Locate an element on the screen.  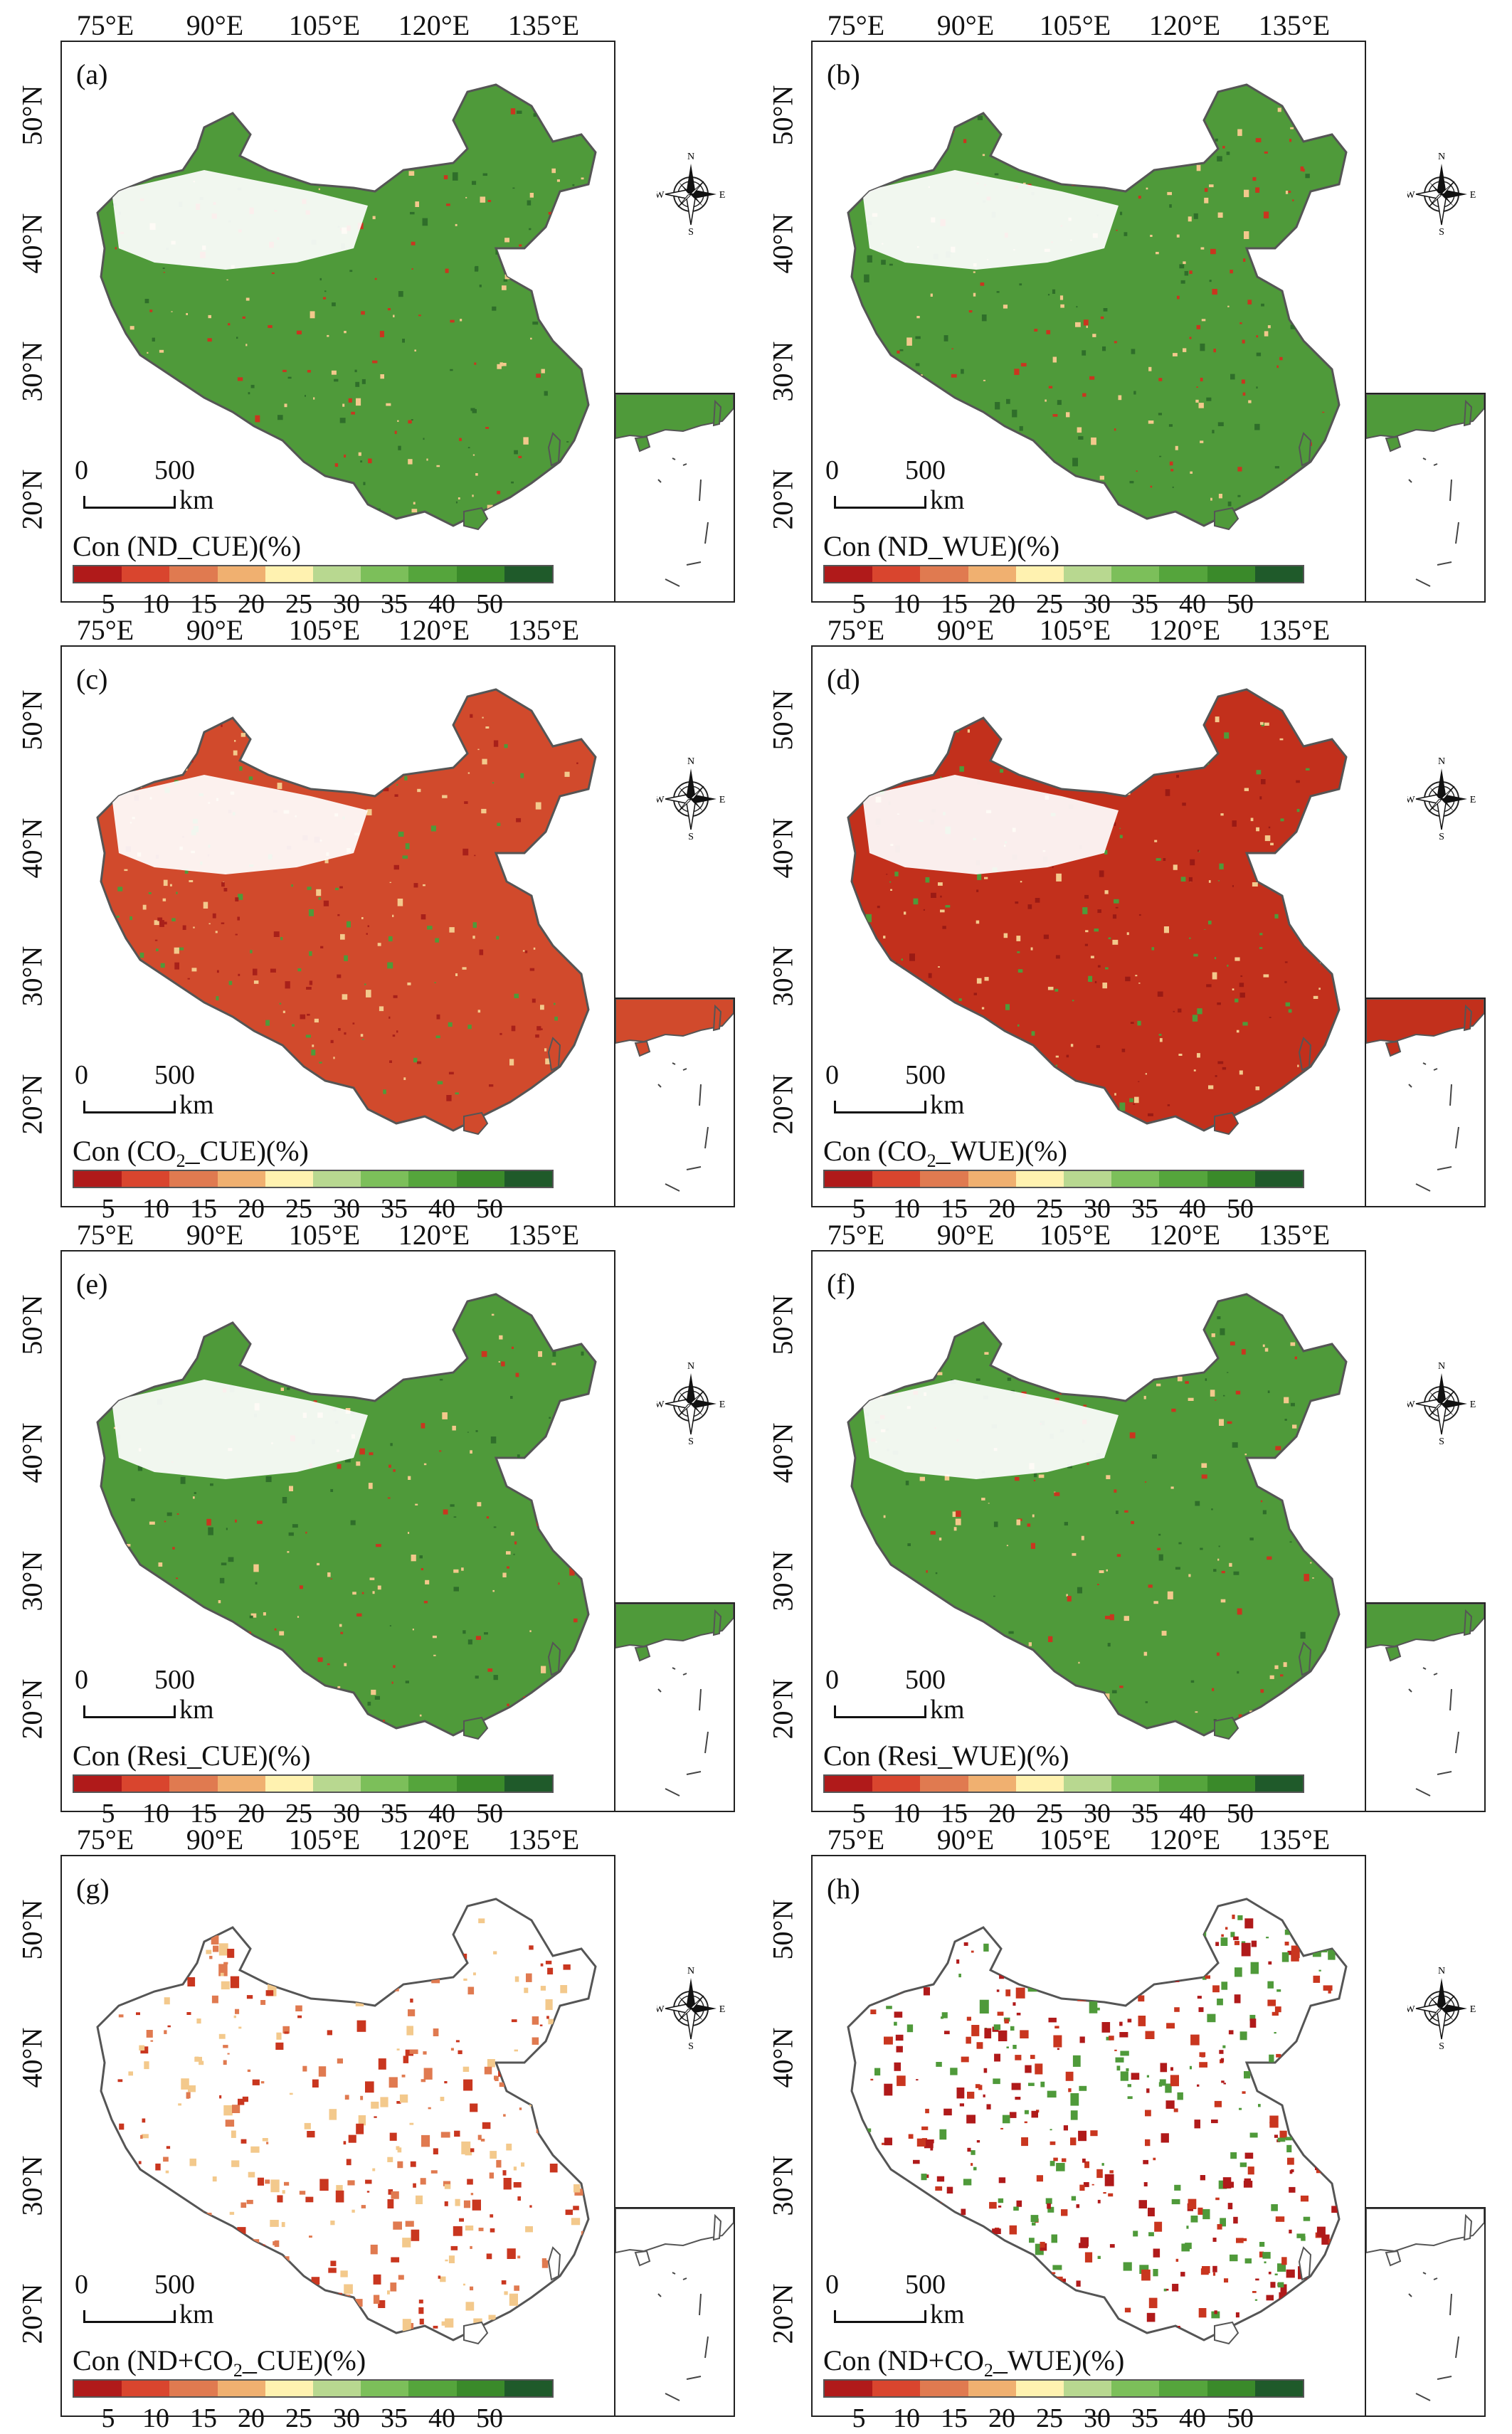
legend-tick-label: 15 is located at coordinates (203, 2418).